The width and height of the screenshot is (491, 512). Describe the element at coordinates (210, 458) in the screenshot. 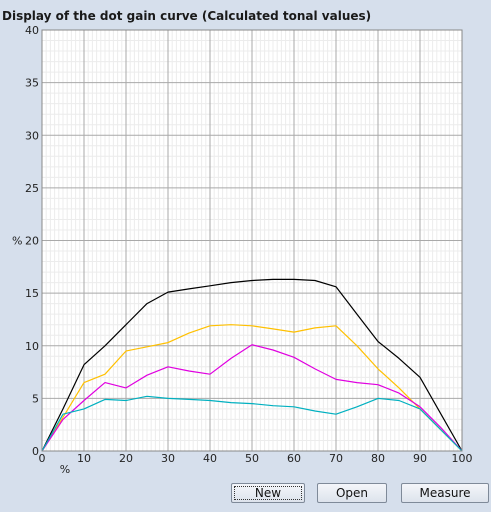

I see `x-tick-label: 40` at that location.